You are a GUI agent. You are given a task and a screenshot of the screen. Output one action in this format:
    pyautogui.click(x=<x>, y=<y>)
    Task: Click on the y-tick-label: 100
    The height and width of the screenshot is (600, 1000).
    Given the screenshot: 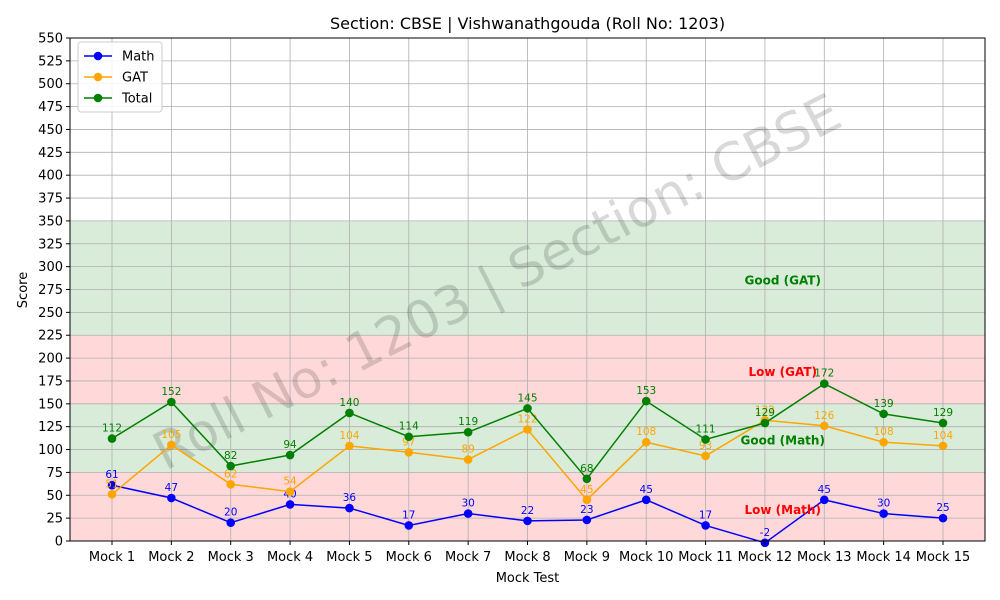 What is the action you would take?
    pyautogui.click(x=50, y=450)
    